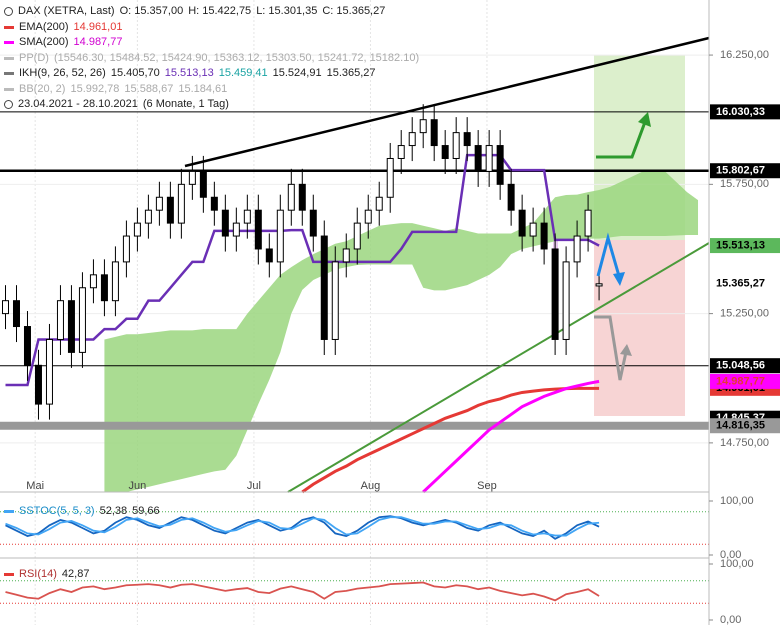  I want to click on price-tag-label: 15.513,13, so click(740, 245).